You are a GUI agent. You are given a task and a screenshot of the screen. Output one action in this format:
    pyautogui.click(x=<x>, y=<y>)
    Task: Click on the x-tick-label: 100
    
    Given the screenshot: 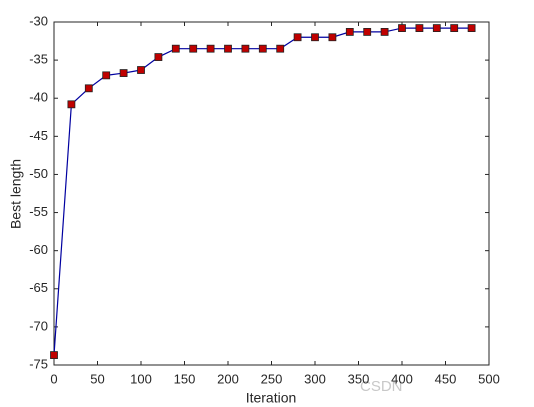 What is the action you would take?
    pyautogui.click(x=141, y=378)
    